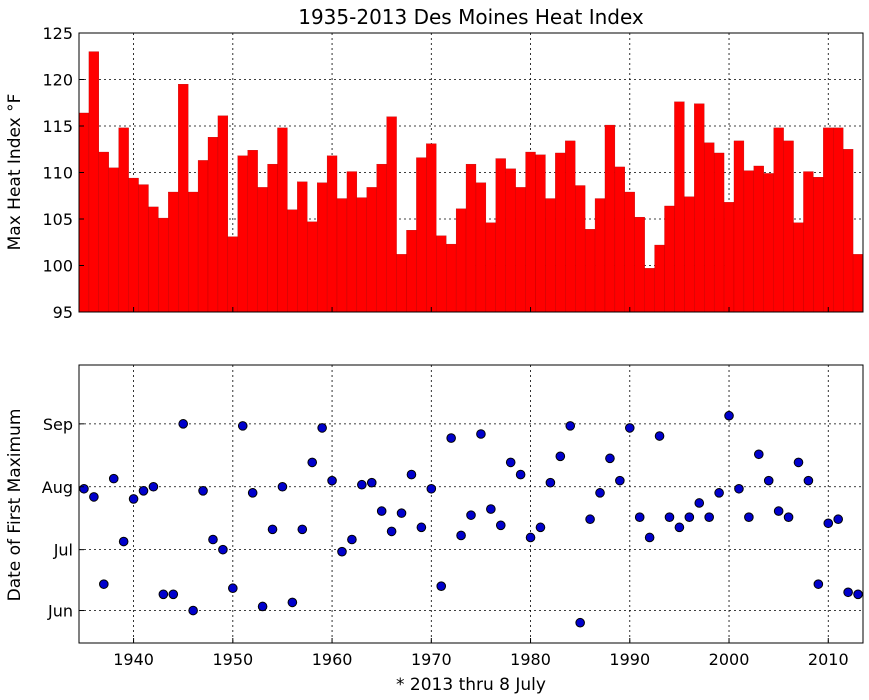 This screenshot has height=700, width=869. What do you see at coordinates (540, 233) in the screenshot?
I see `heat-index-bar-1981` at bounding box center [540, 233].